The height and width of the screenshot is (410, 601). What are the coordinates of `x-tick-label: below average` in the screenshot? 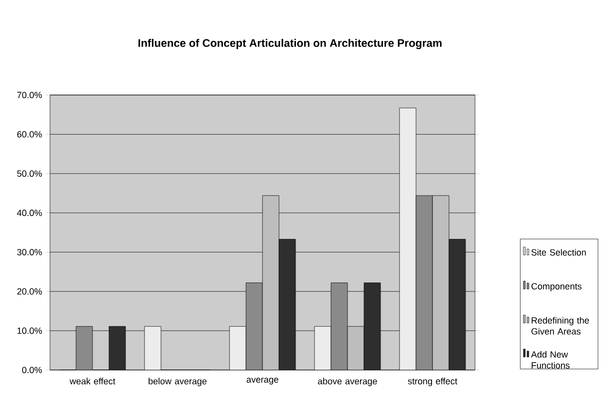 It's located at (177, 382).